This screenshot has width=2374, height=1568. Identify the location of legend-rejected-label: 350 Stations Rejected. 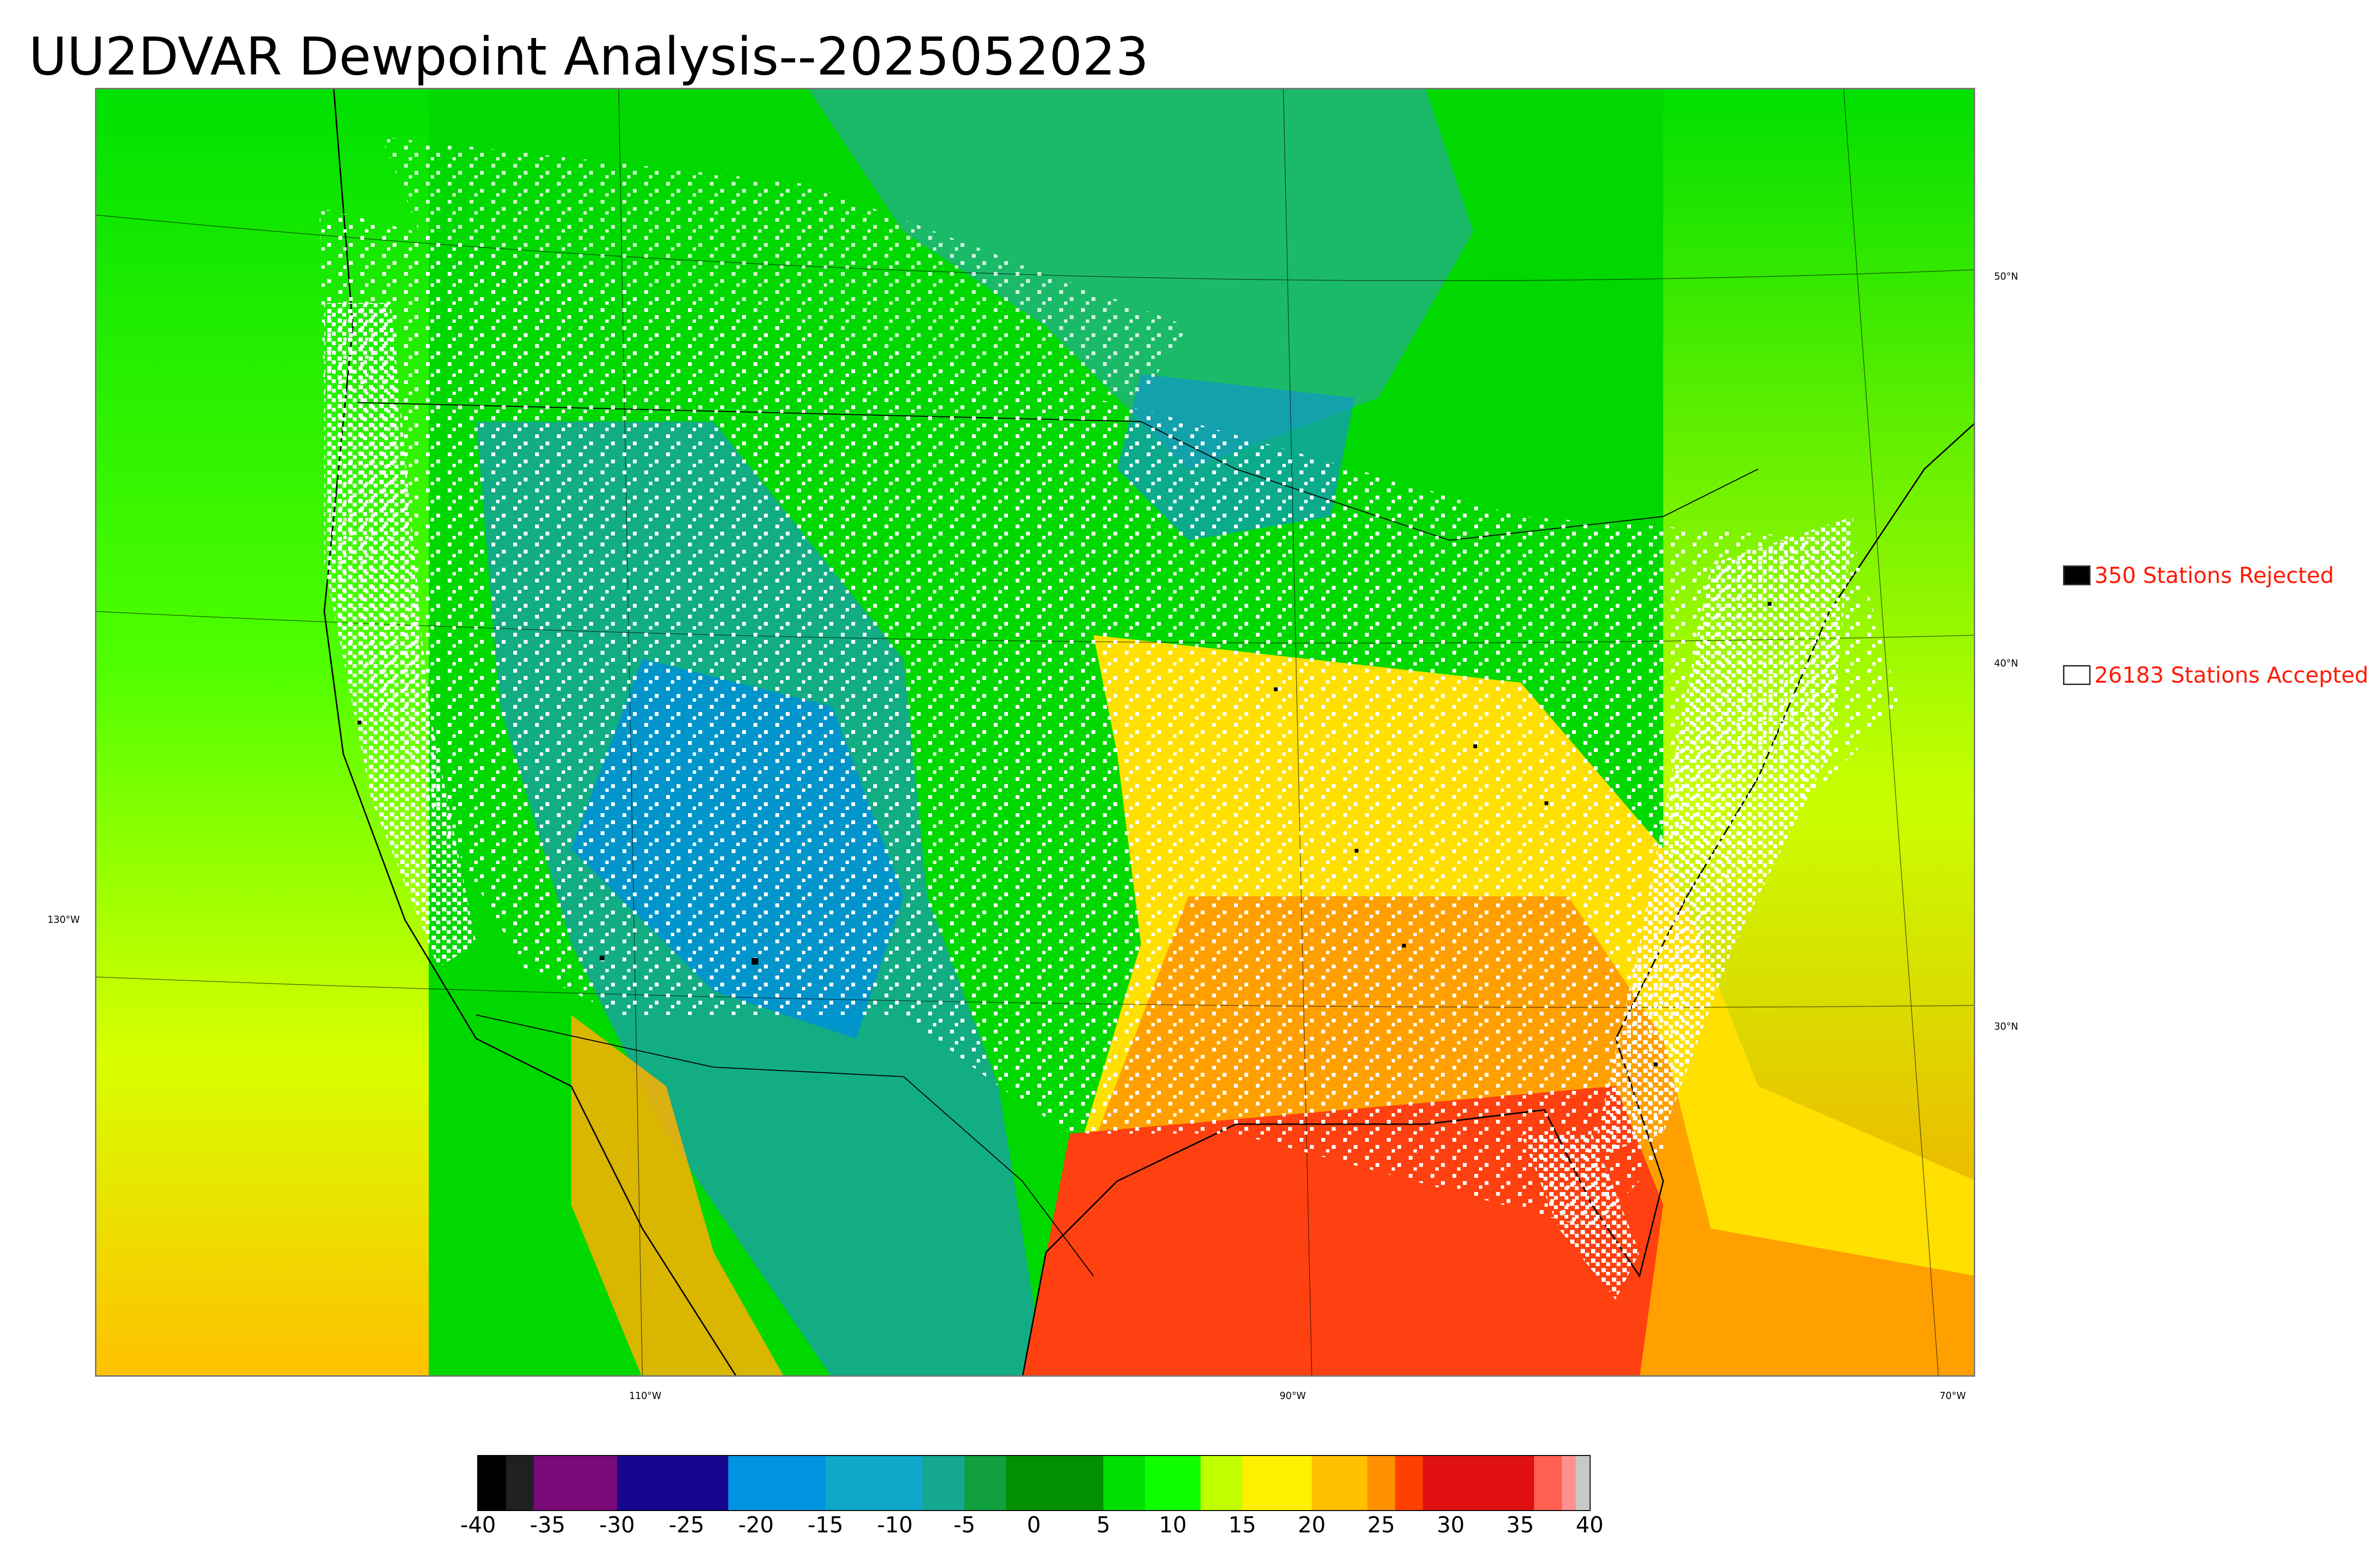
(2214, 575).